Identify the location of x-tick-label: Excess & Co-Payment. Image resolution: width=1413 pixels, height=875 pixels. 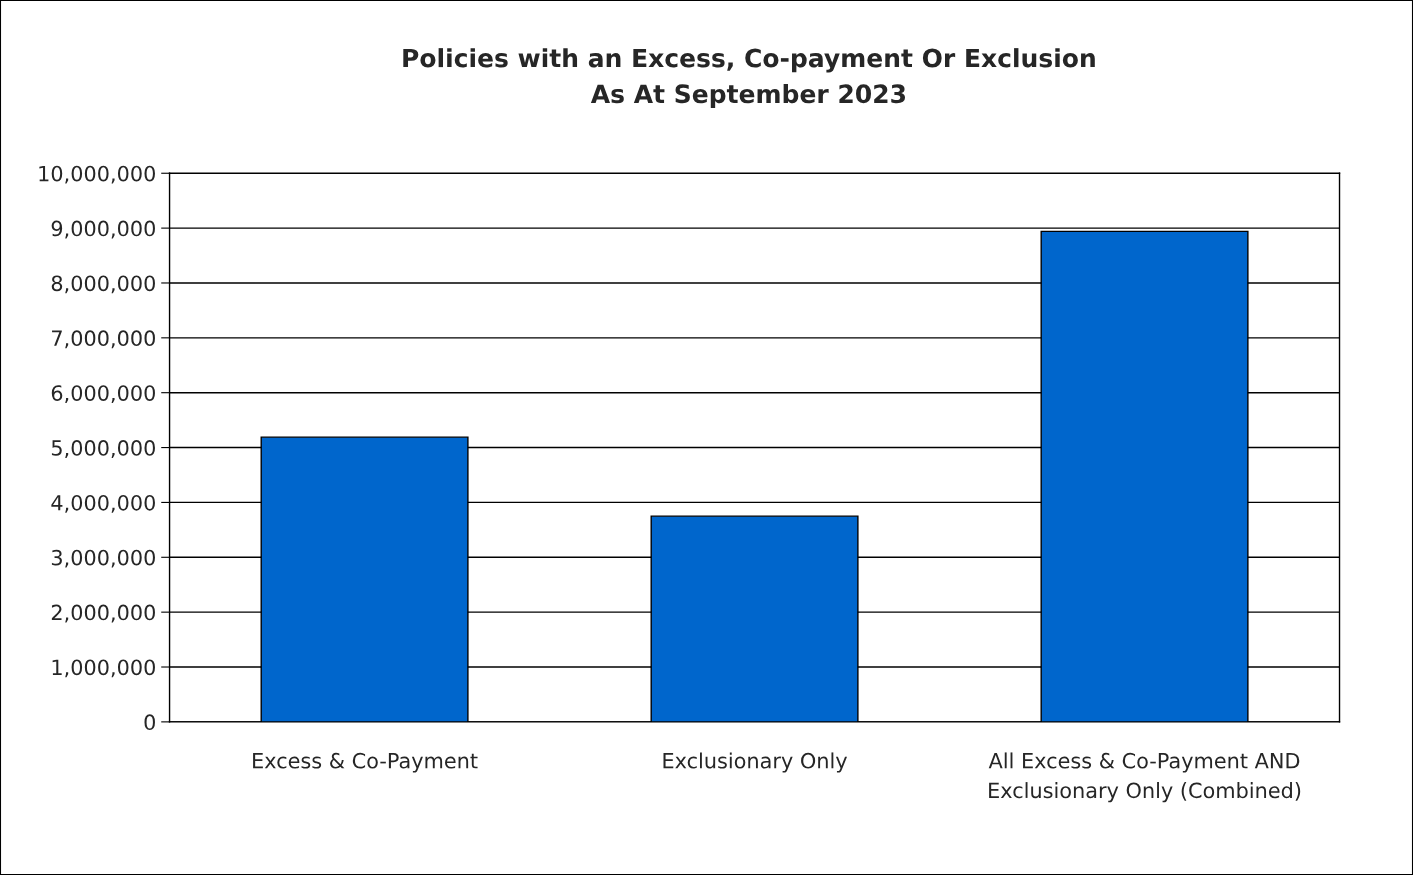
(365, 762).